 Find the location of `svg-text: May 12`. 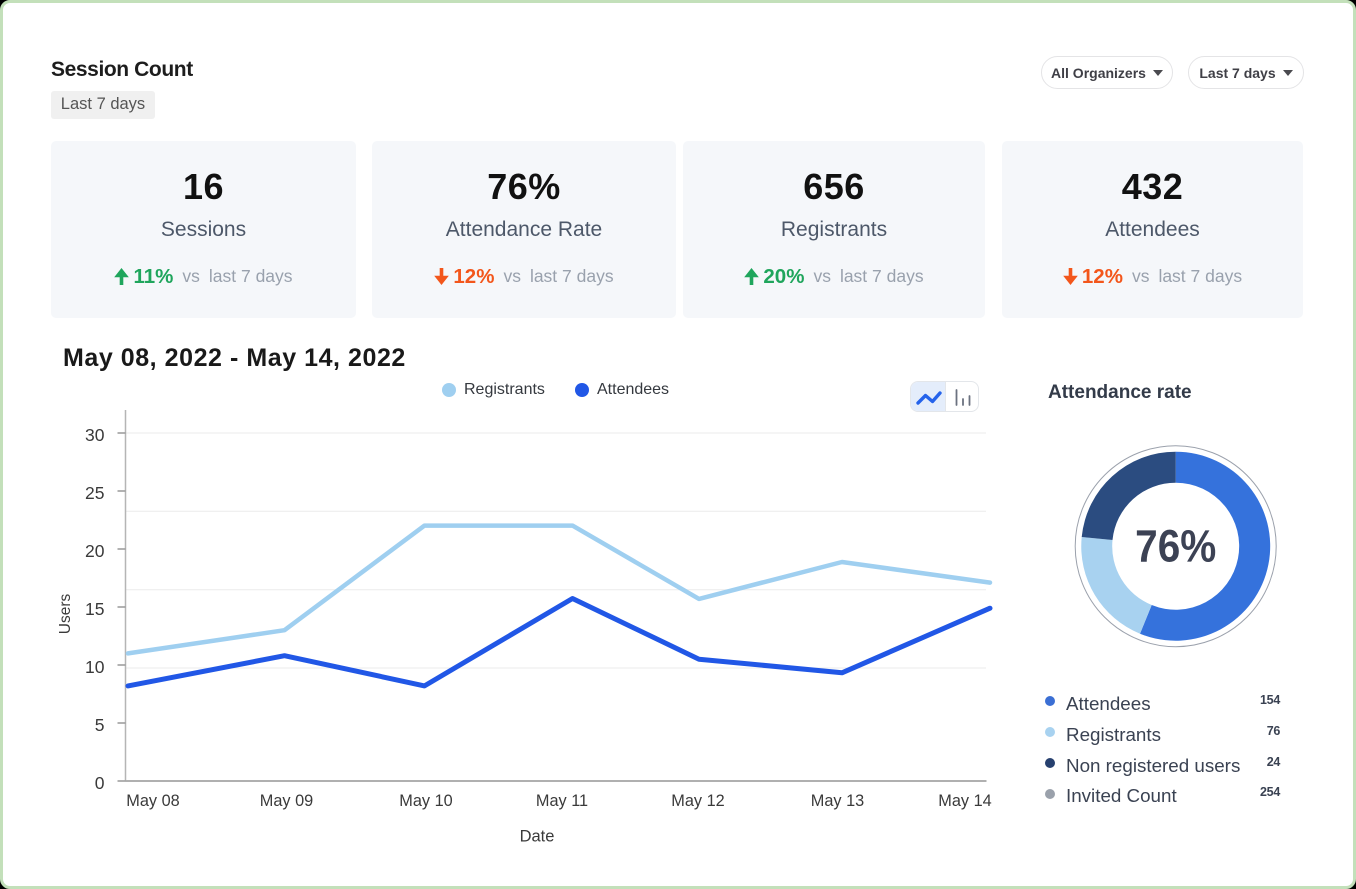

svg-text: May 12 is located at coordinates (697, 801).